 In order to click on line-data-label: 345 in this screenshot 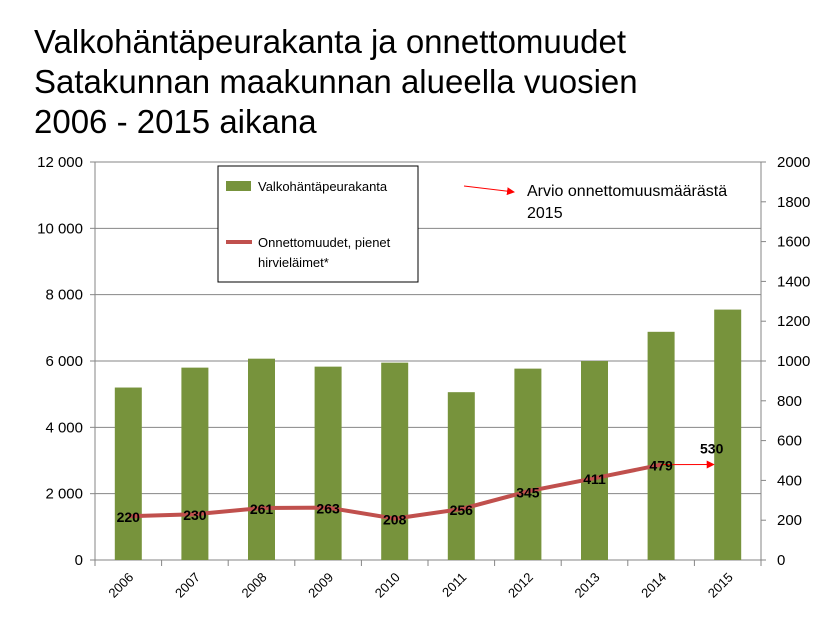, I will do `click(528, 492)`.